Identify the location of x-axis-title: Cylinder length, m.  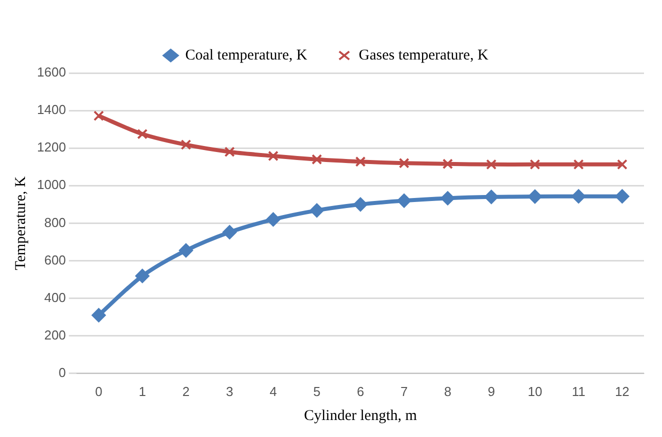
(361, 416).